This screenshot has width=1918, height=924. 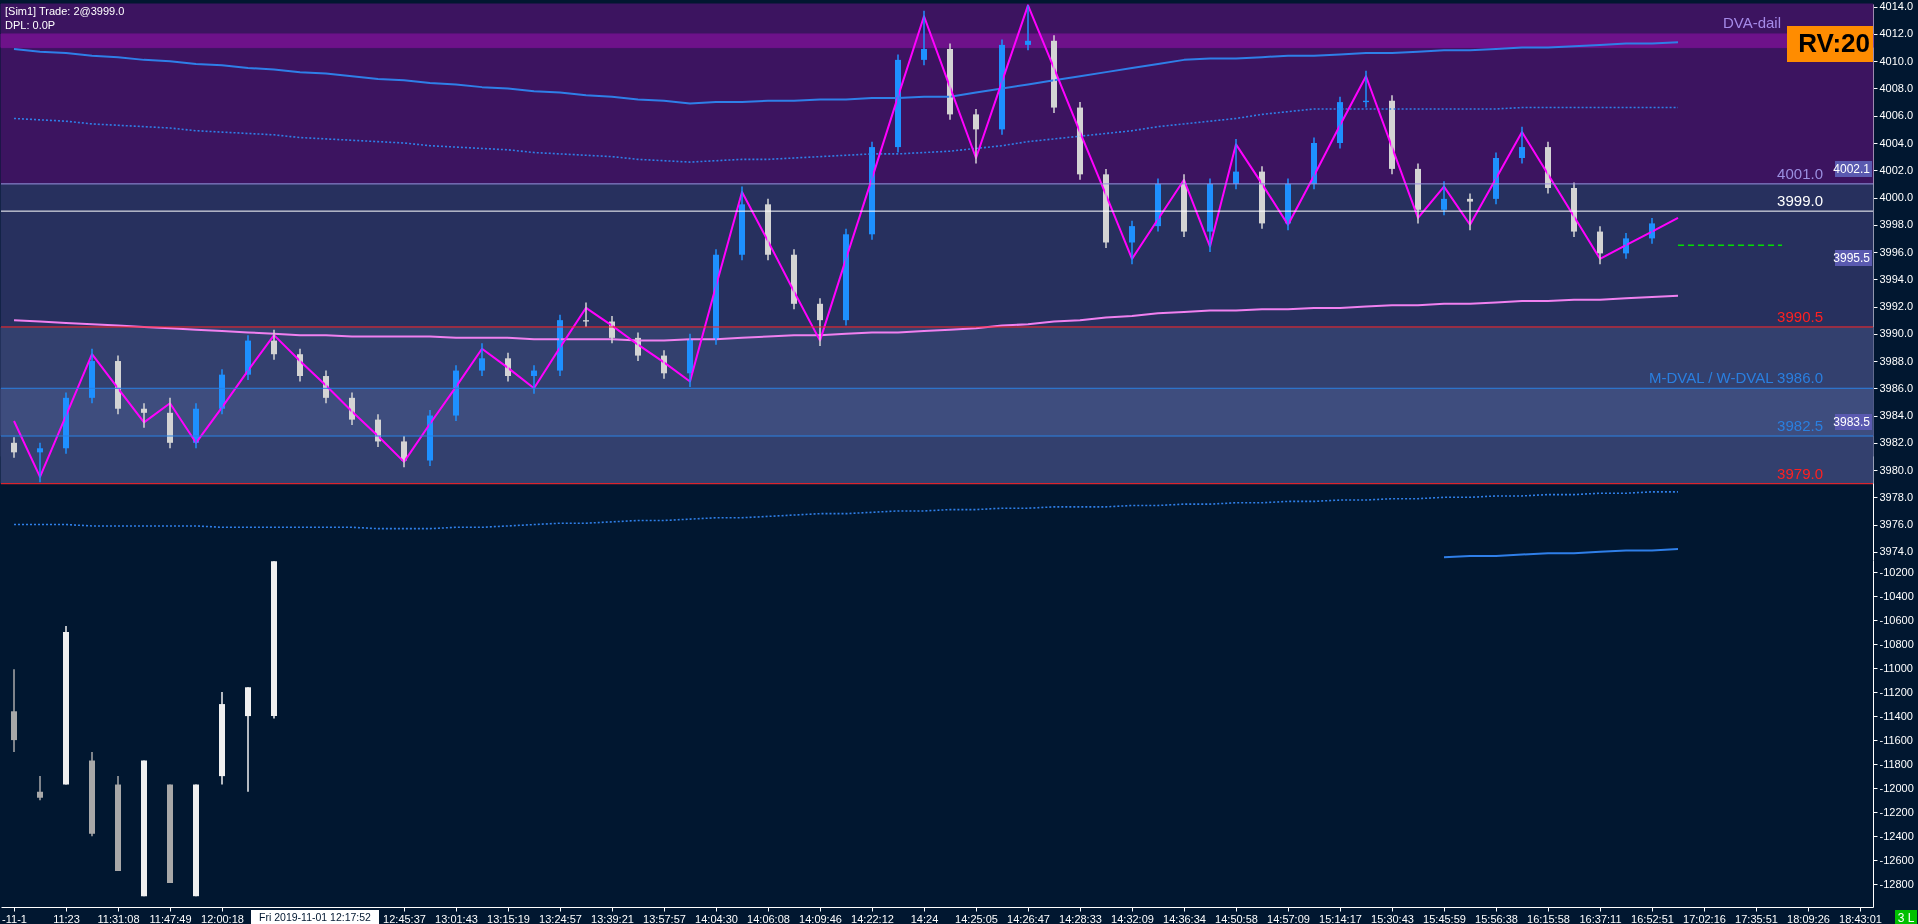 What do you see at coordinates (1896, 715) in the screenshot?
I see `y-tick-label: -11400` at bounding box center [1896, 715].